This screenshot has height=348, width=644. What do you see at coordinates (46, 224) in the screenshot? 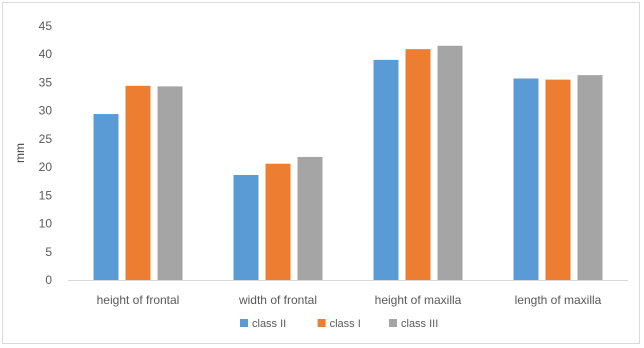
I see `y-tick-label: 10` at bounding box center [46, 224].